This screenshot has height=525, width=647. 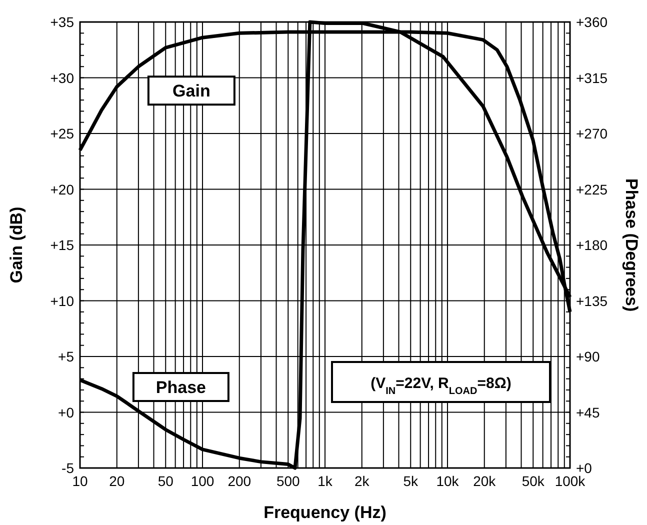 I want to click on y2-tick-label: +360, so click(x=592, y=22).